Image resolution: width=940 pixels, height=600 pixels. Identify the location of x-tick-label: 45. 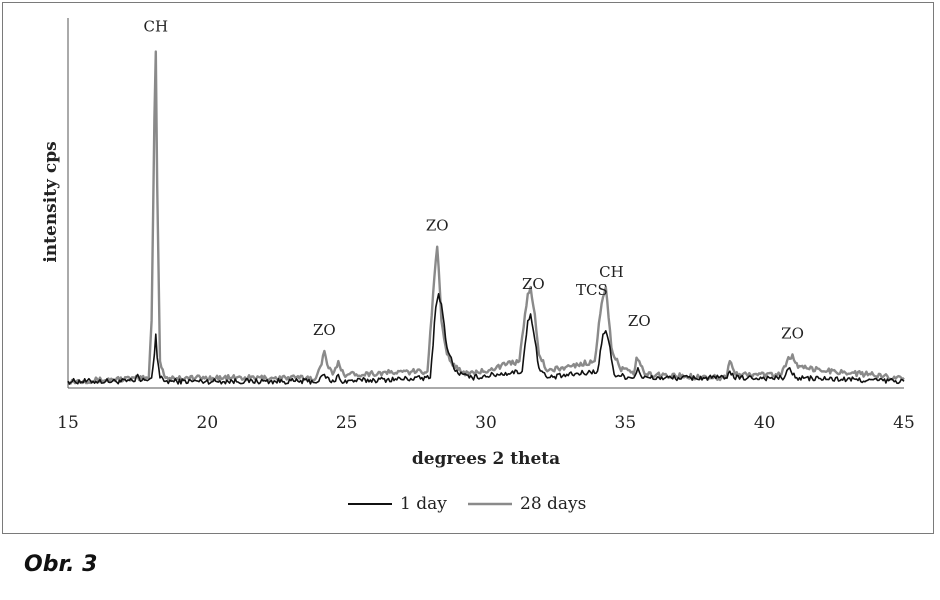
(904, 423).